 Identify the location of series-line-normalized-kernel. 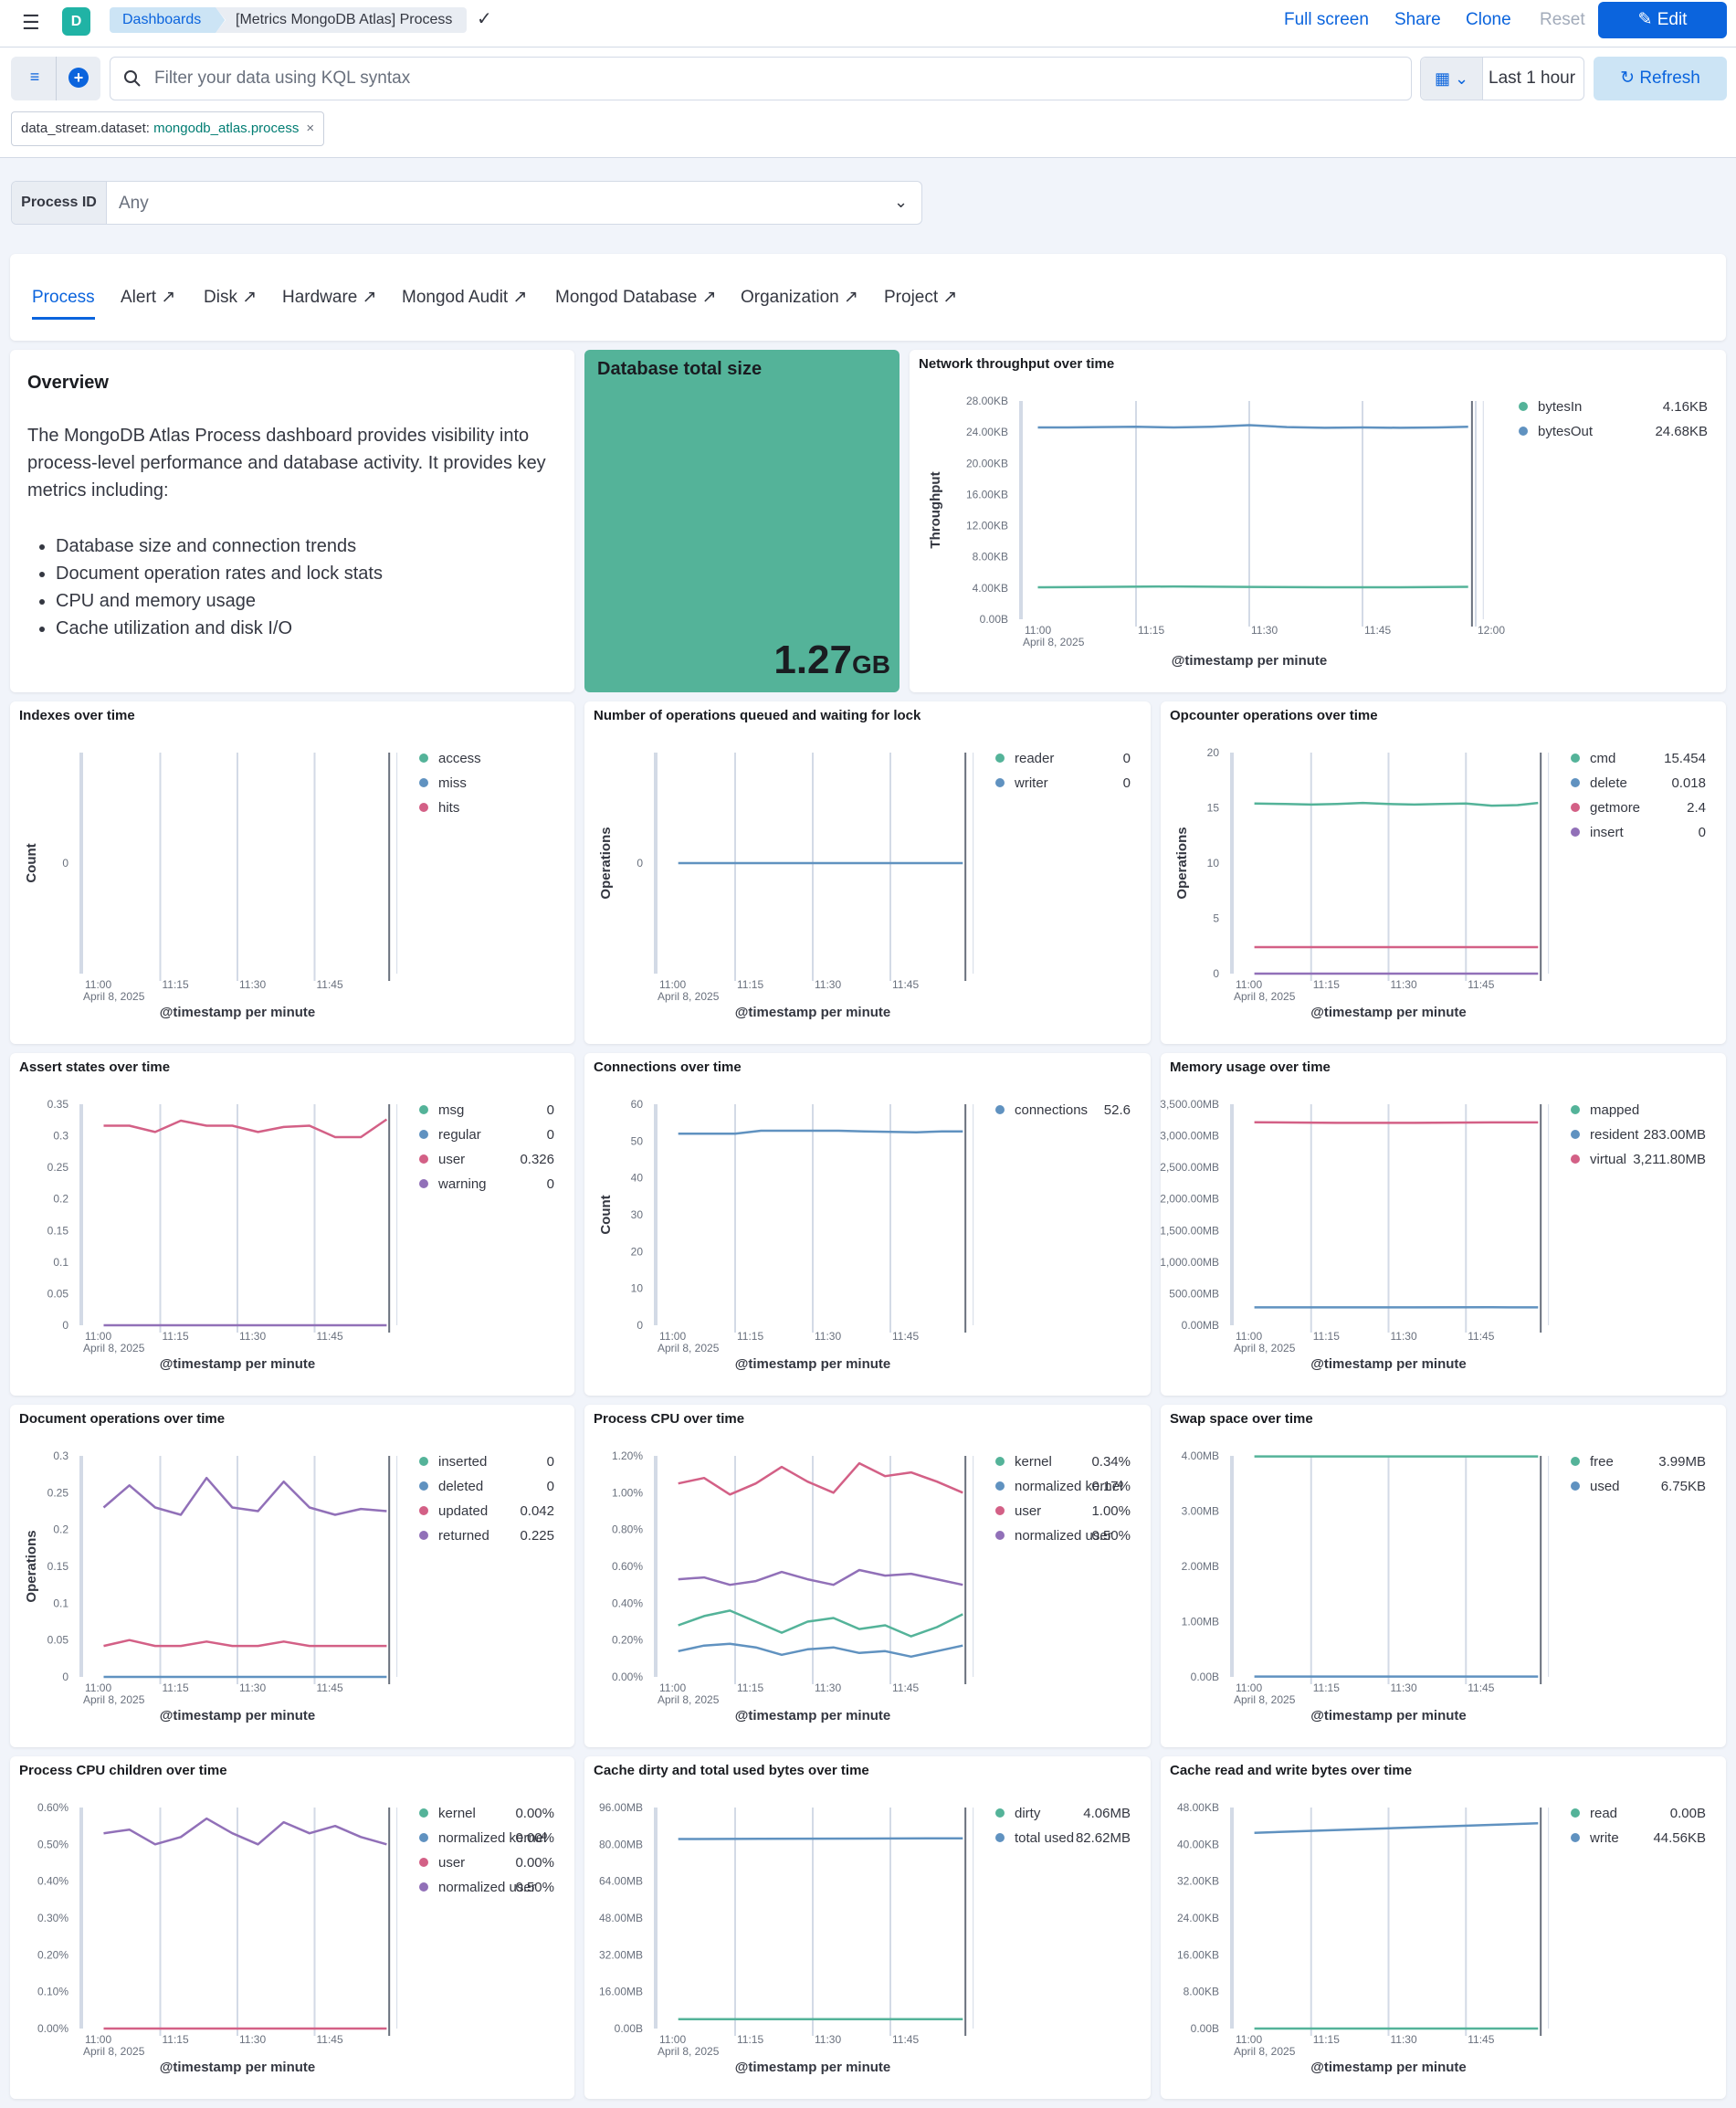
(820, 1650).